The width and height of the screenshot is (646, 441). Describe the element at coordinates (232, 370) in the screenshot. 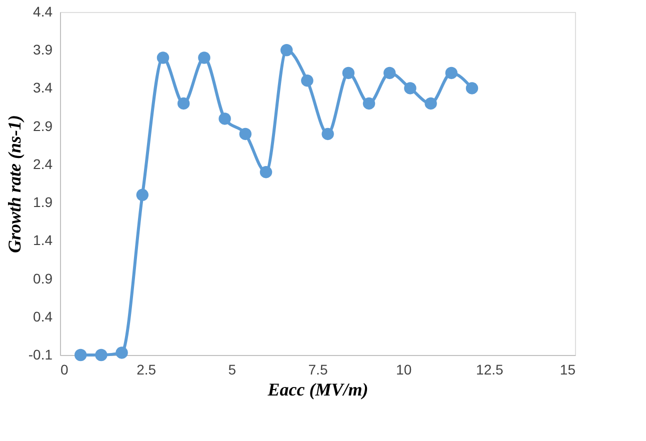

I see `x-tick-label: 5` at that location.